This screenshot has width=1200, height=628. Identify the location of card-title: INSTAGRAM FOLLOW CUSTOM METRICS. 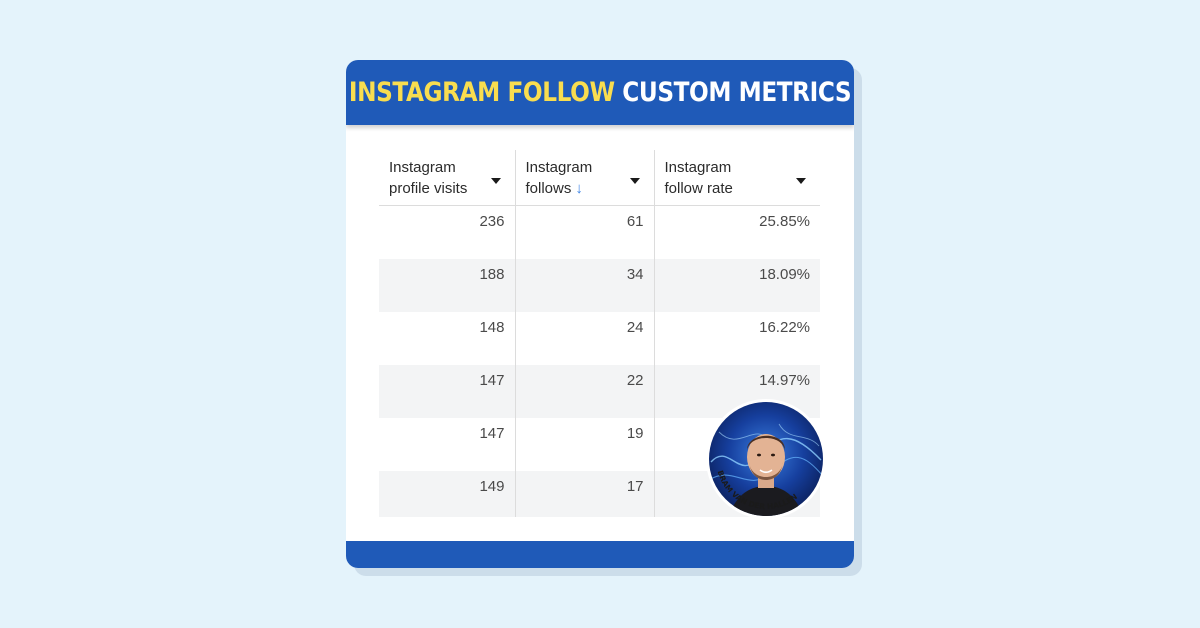
(600, 92).